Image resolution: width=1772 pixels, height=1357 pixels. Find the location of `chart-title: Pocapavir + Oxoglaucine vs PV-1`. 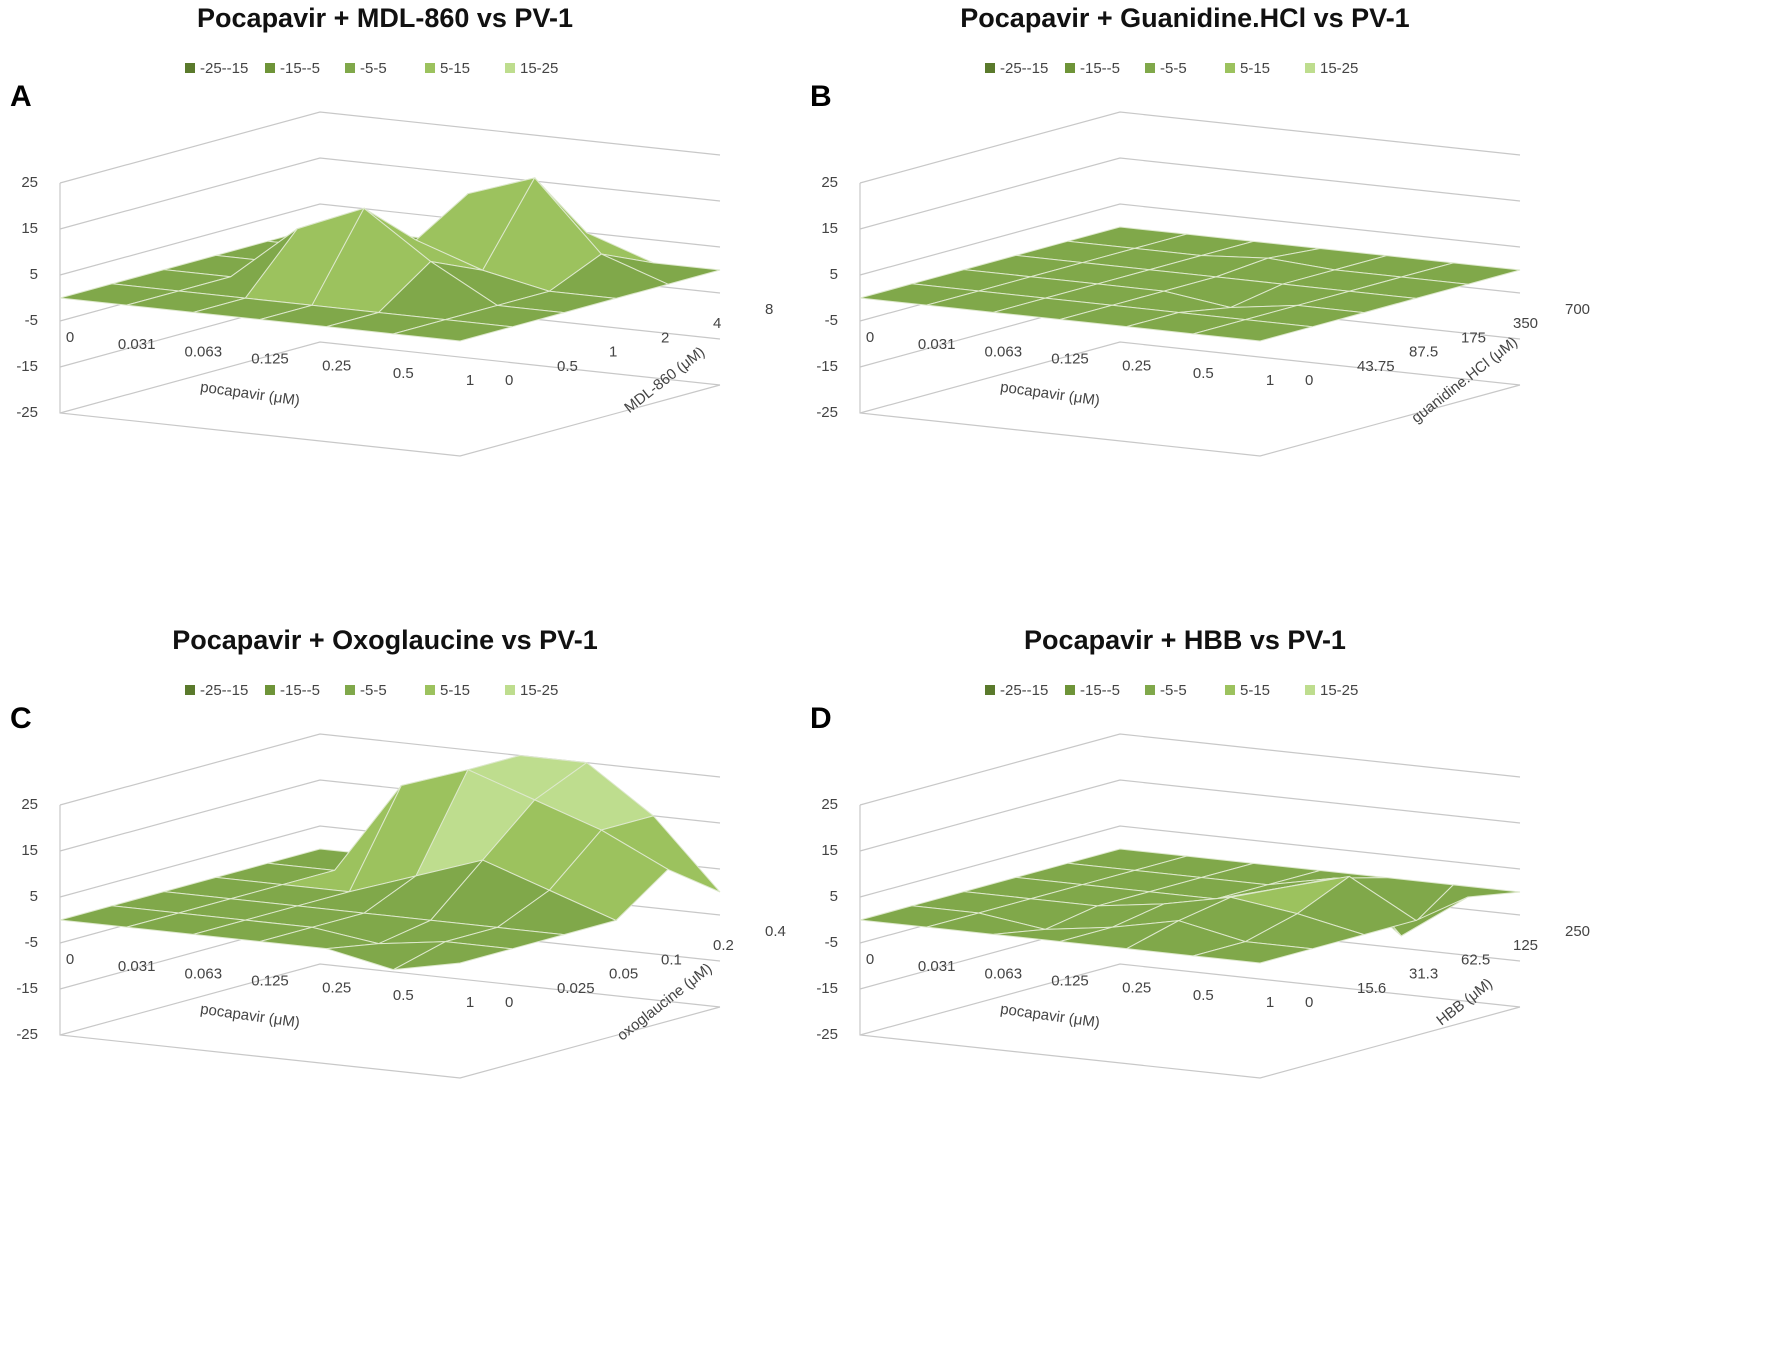

chart-title: Pocapavir + Oxoglaucine vs PV-1 is located at coordinates (384, 640).